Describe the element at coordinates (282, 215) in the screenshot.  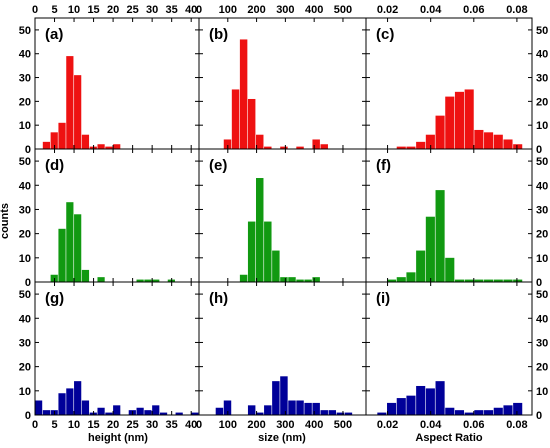
I see `panel-e: (e)` at that location.